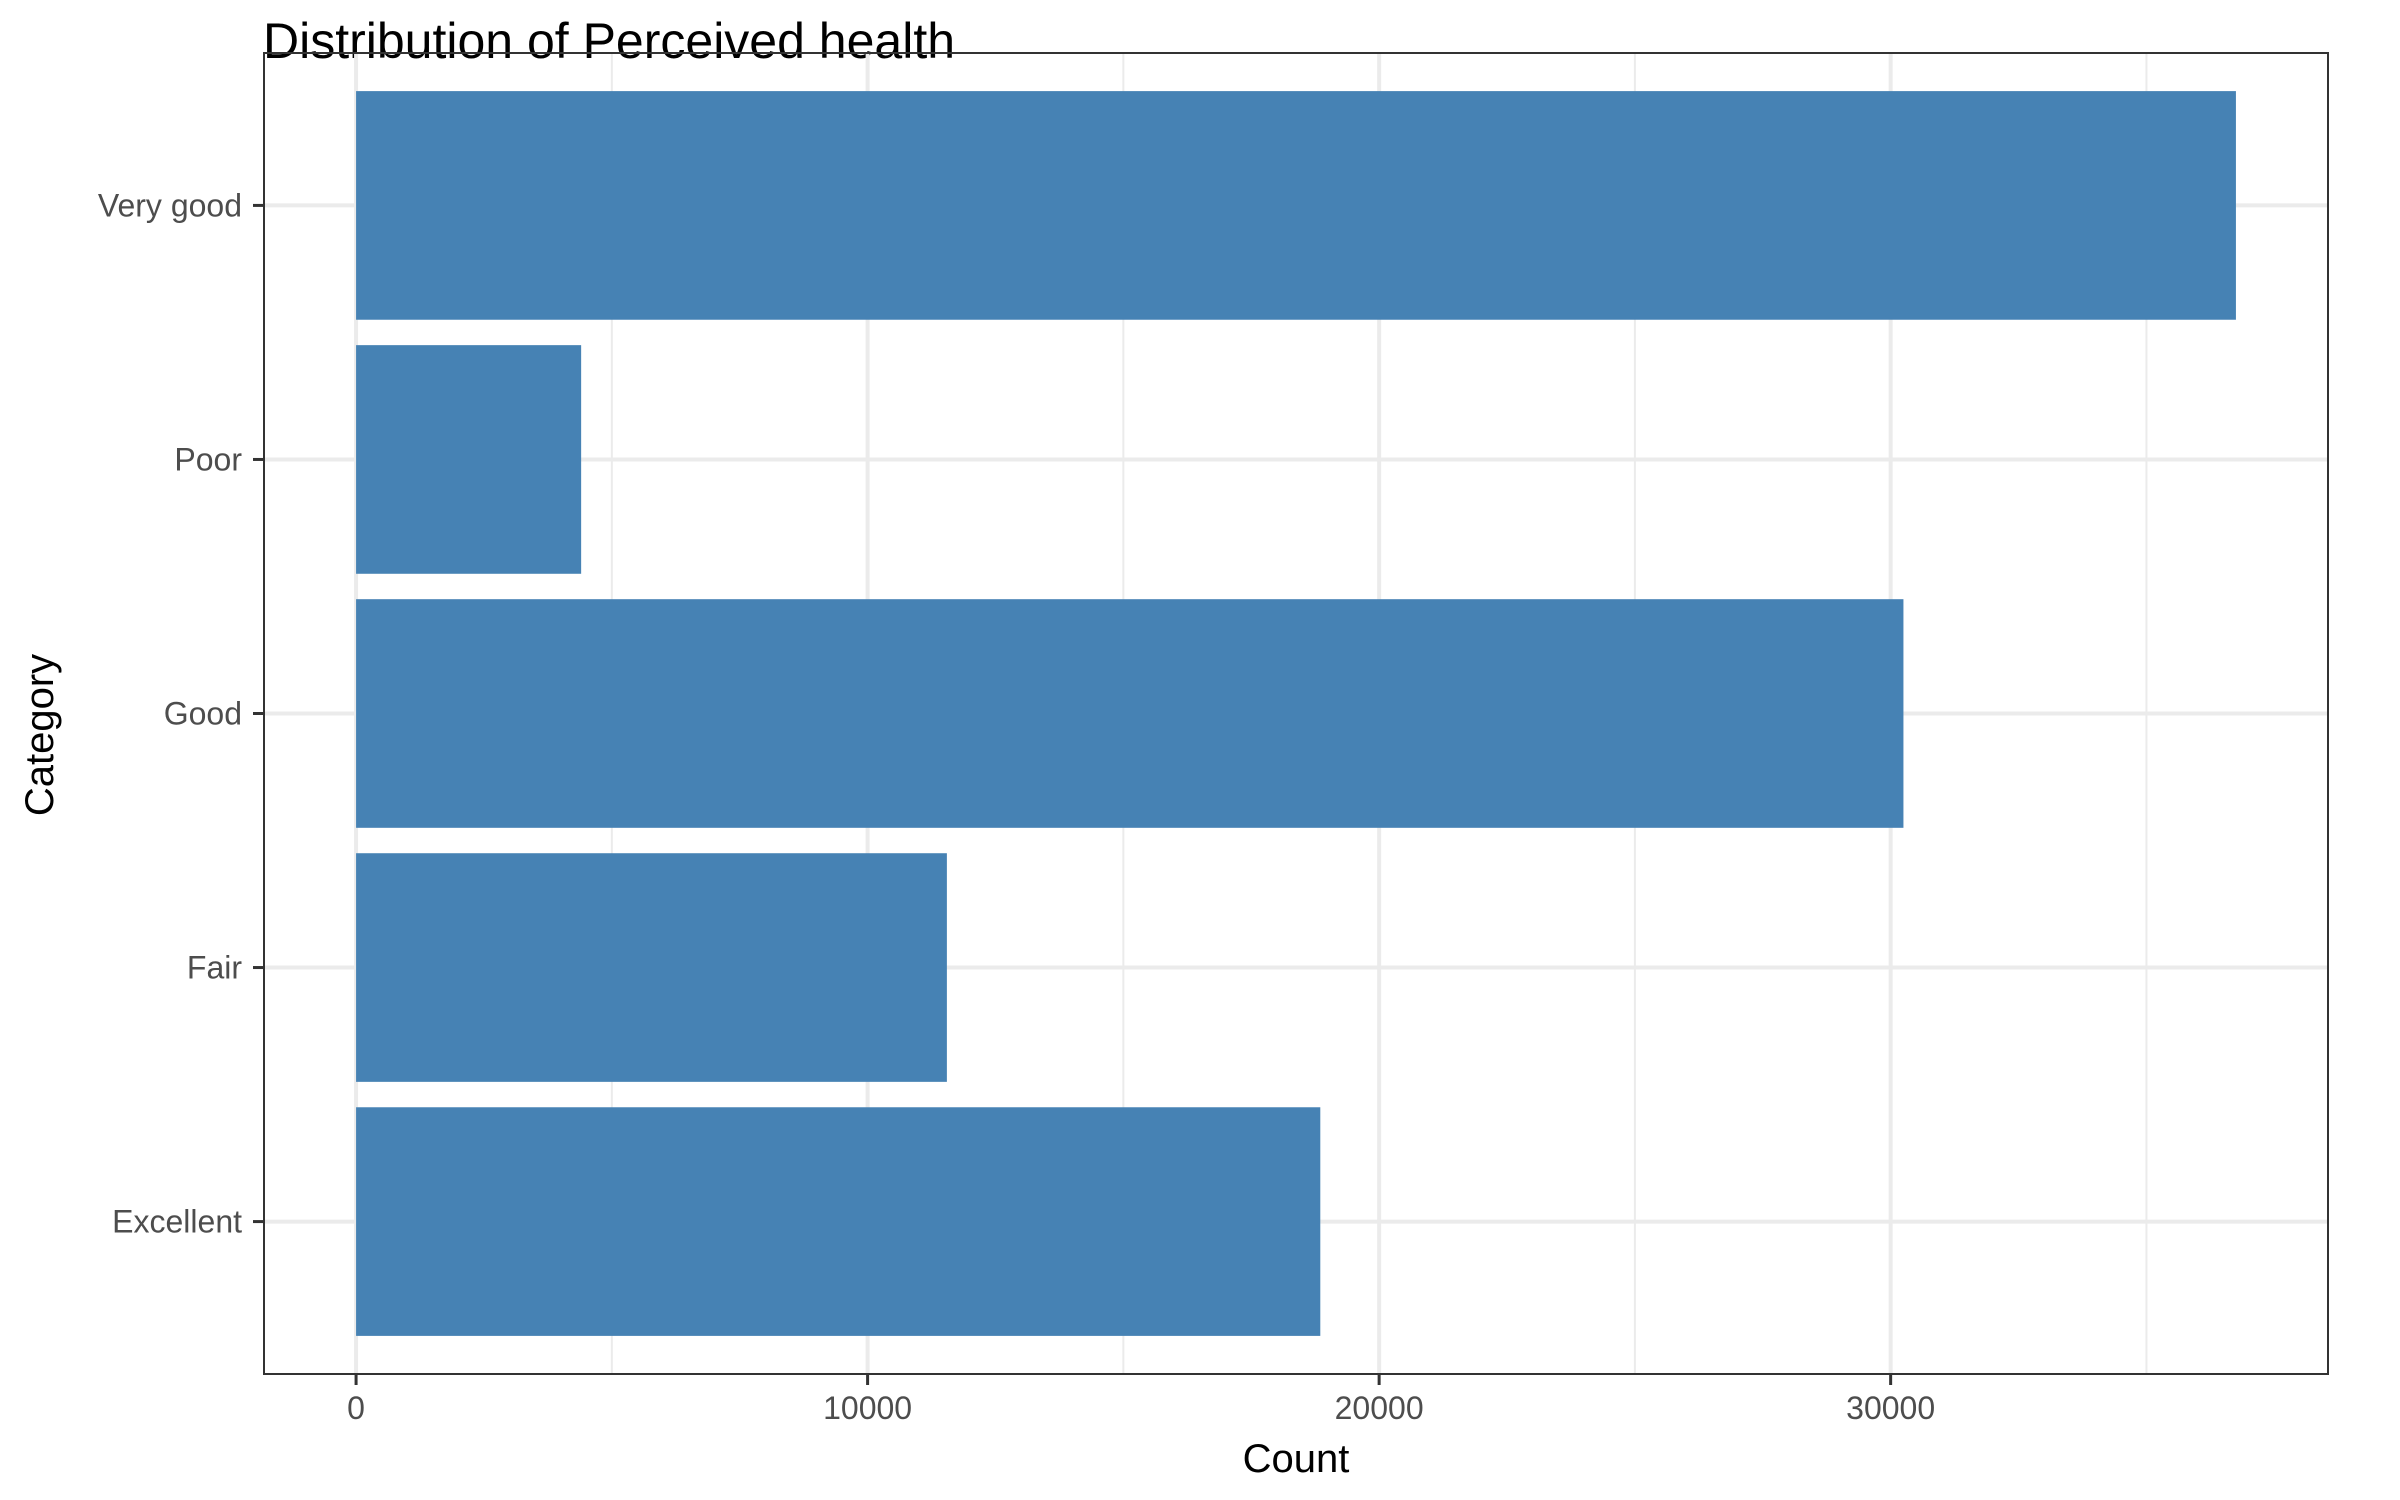  Describe the element at coordinates (177, 1222) in the screenshot. I see `y-tick-label: Excellent` at that location.